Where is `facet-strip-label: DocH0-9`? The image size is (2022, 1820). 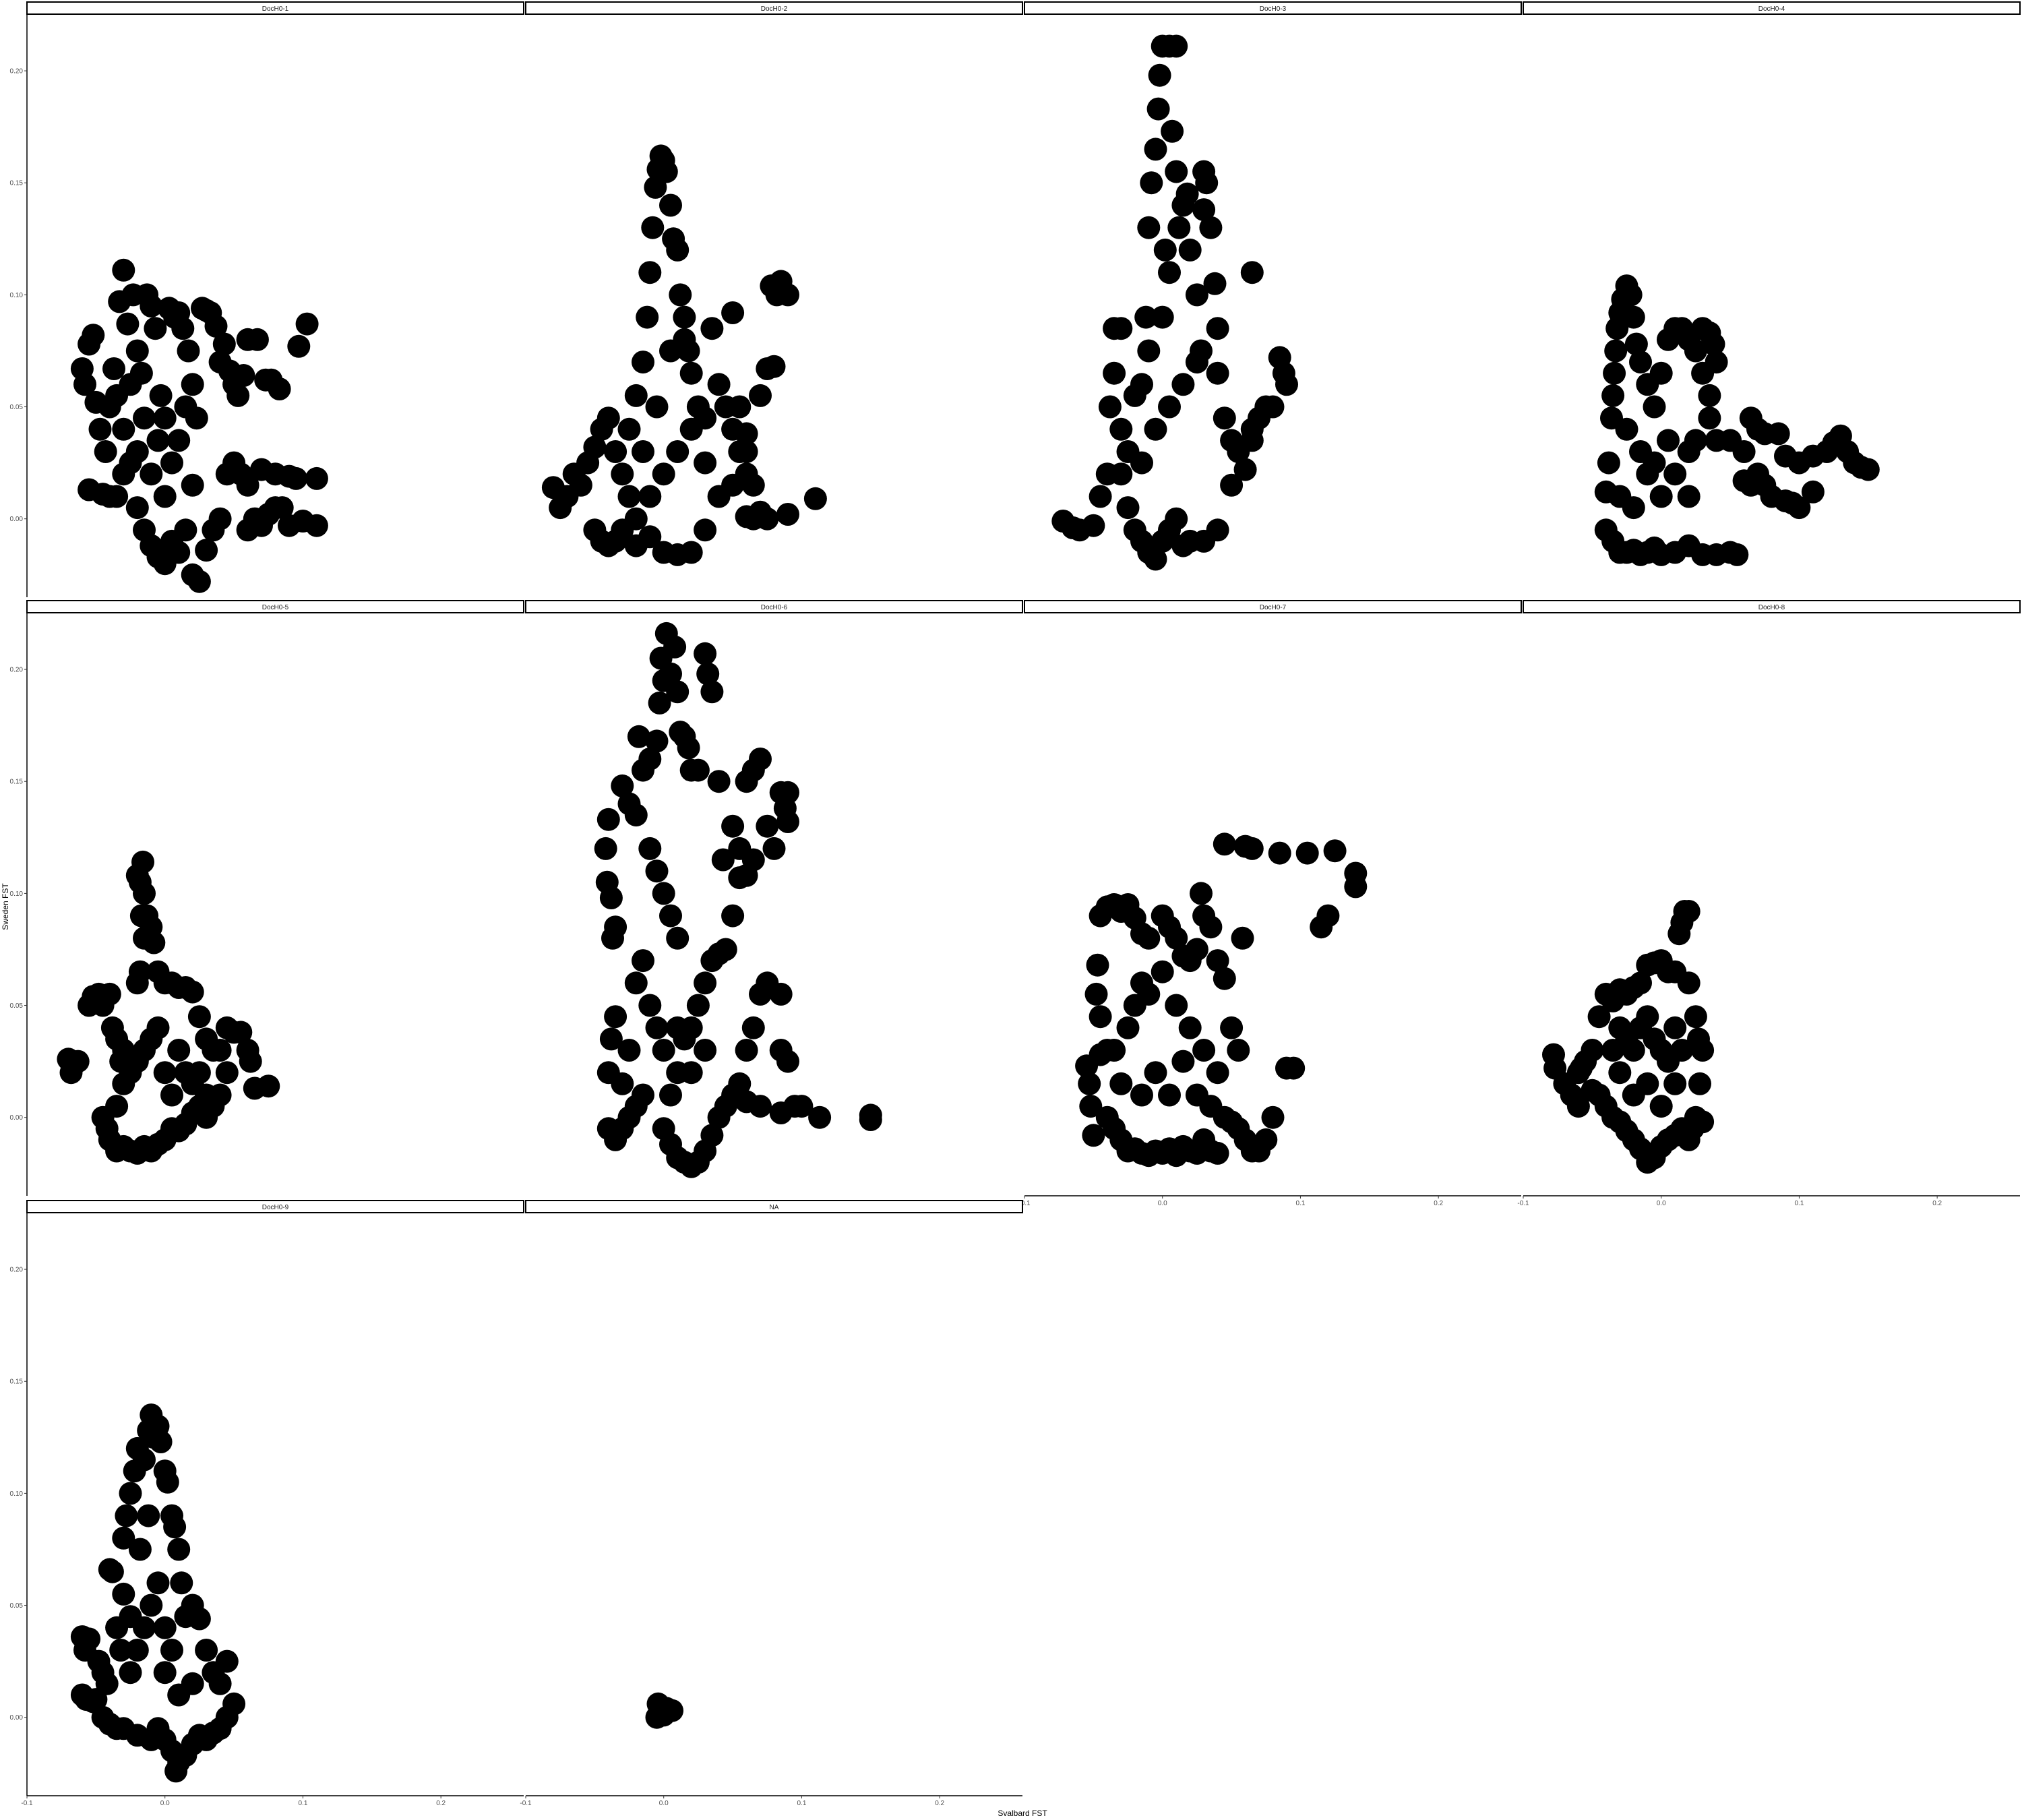
facet-strip-label: DocH0-9 is located at coordinates (275, 1207).